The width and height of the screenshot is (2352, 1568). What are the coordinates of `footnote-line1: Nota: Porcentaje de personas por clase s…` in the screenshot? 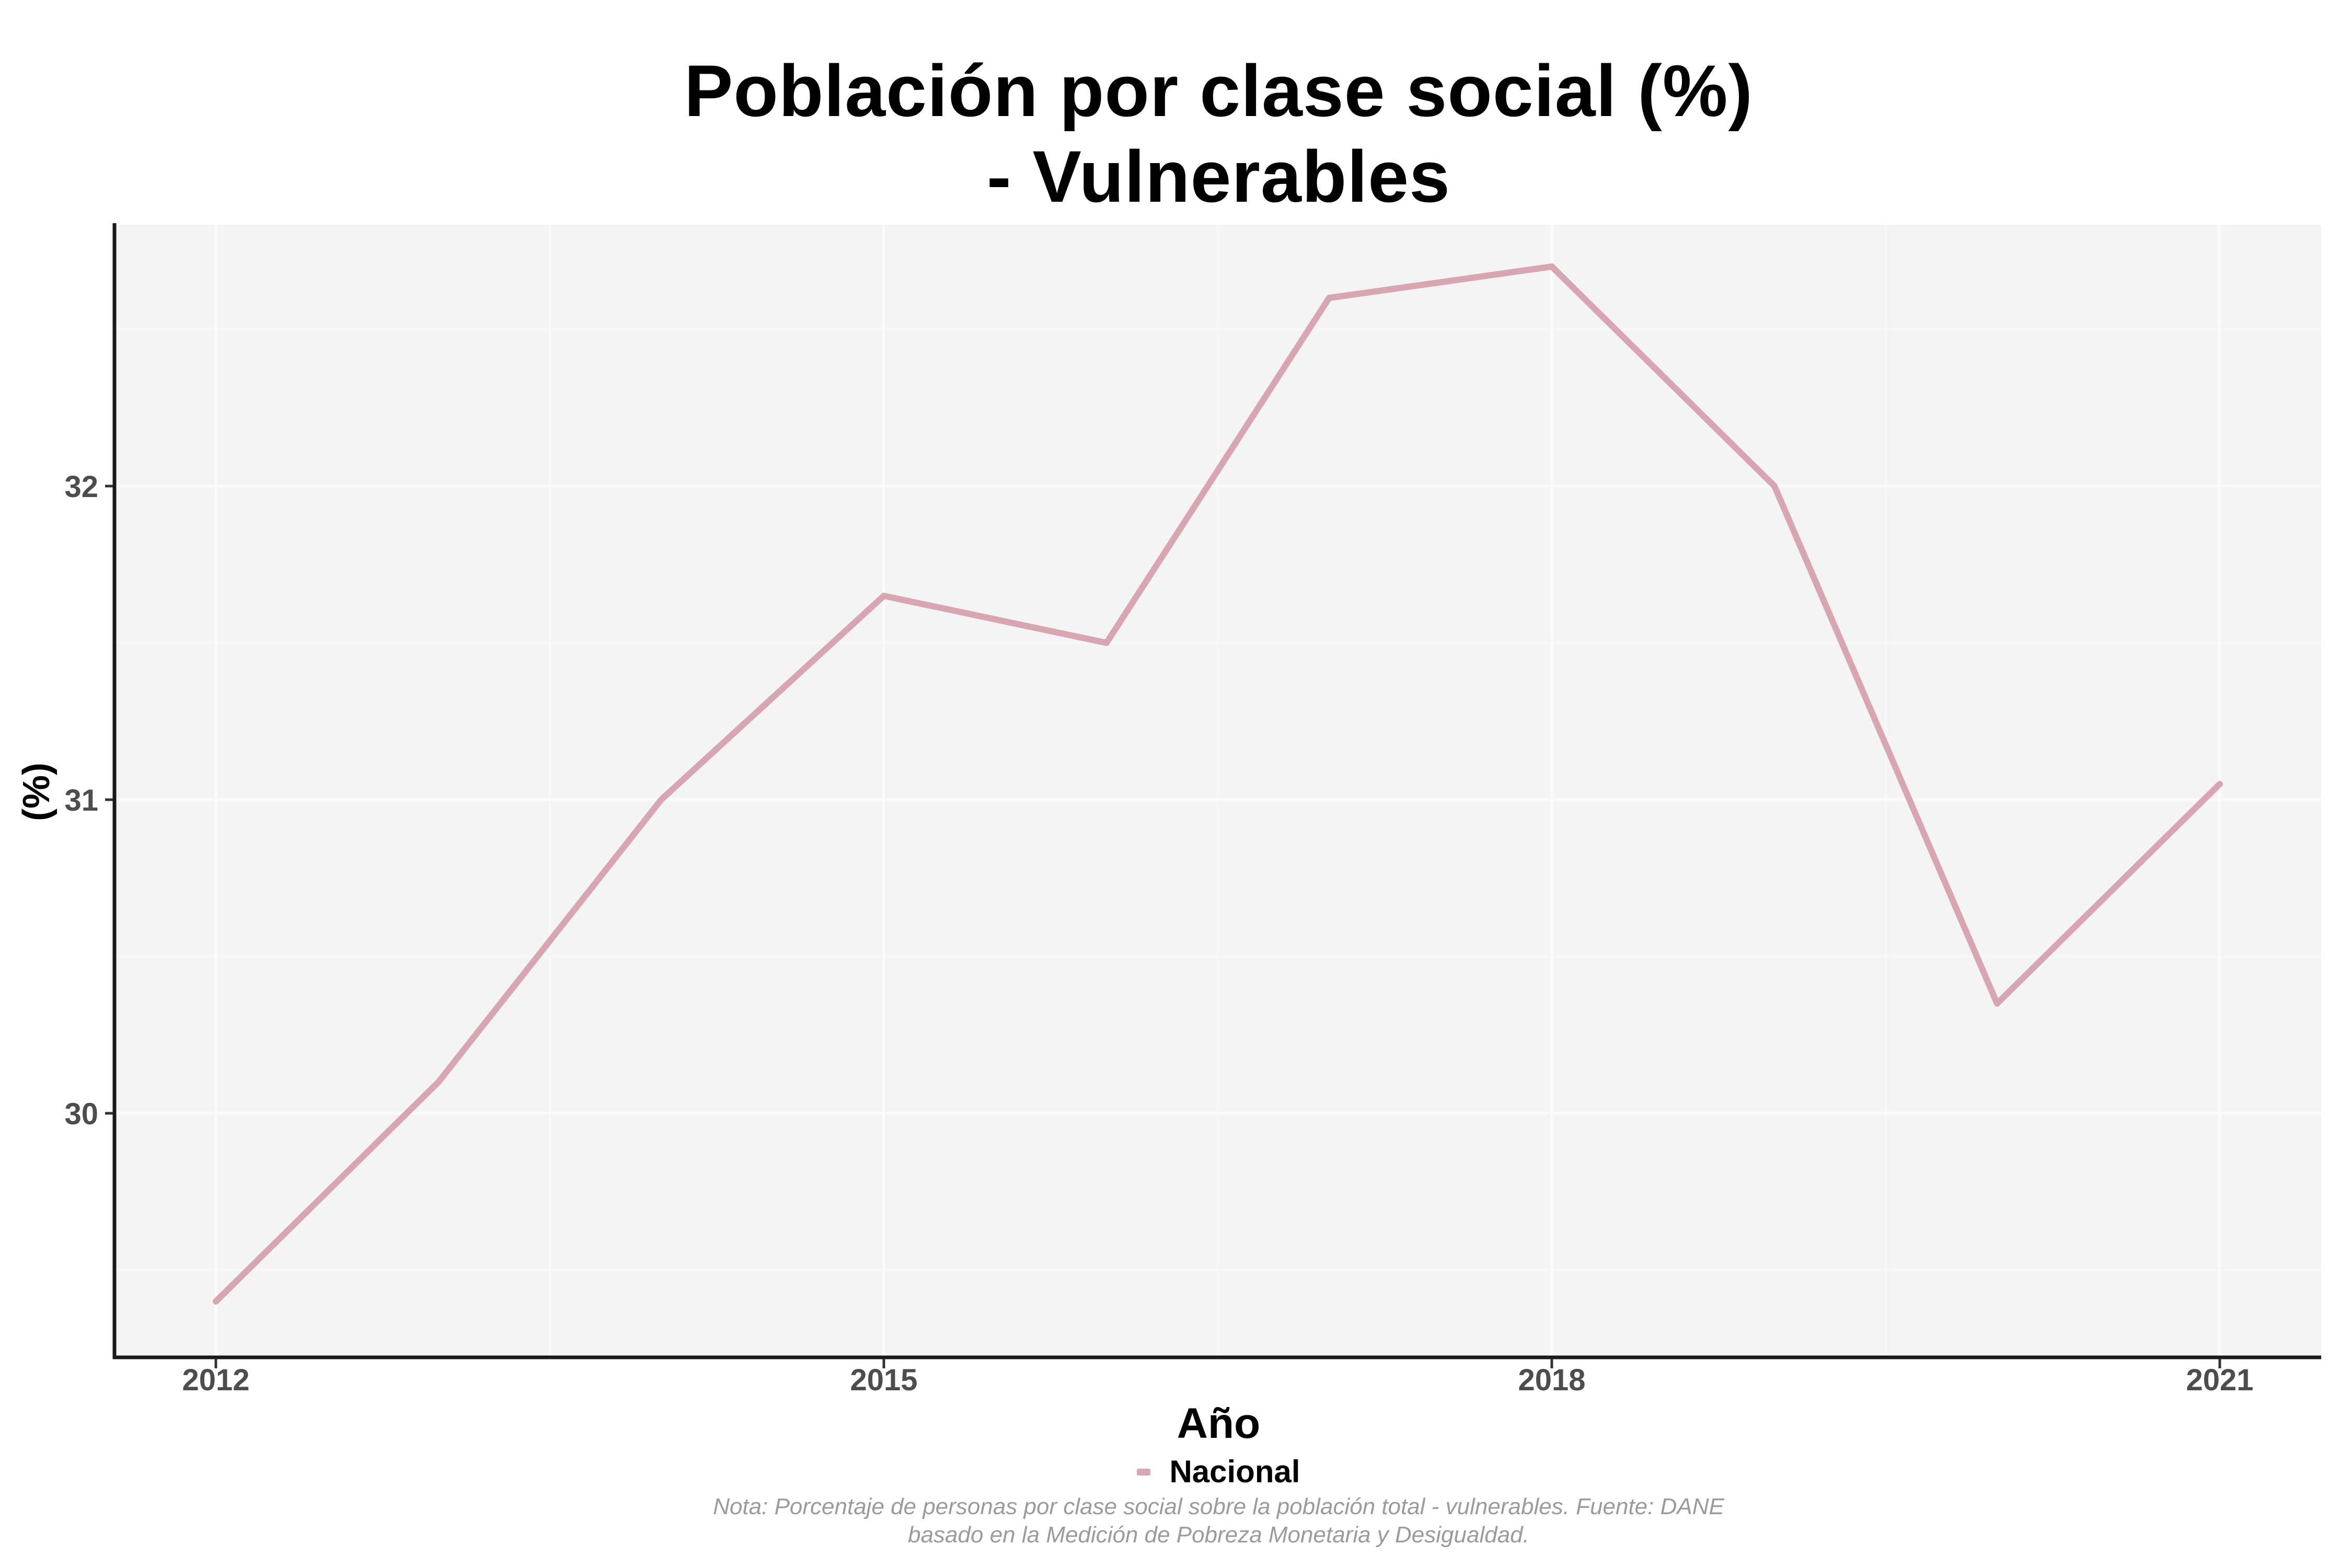 It's located at (1218, 1506).